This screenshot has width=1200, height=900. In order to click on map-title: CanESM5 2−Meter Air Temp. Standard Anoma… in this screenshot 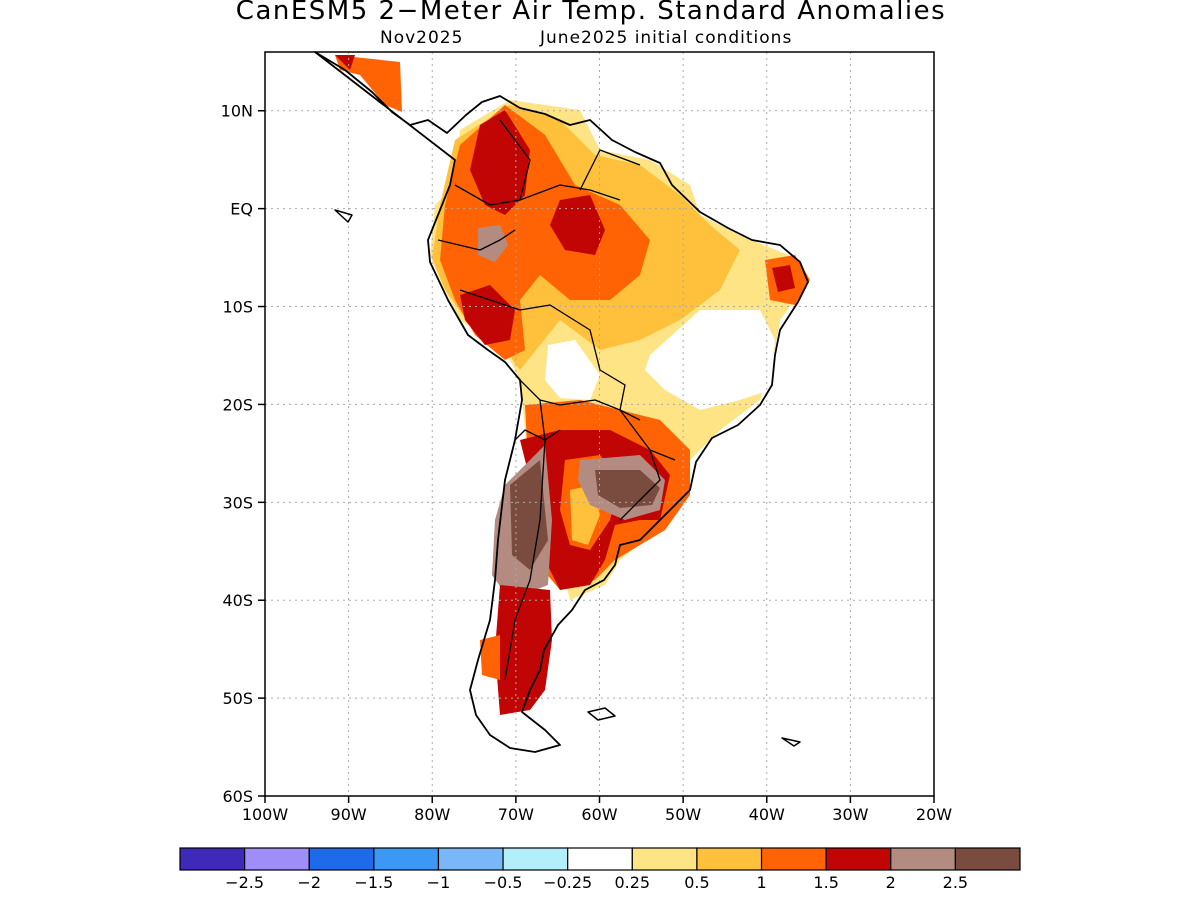, I will do `click(591, 13)`.